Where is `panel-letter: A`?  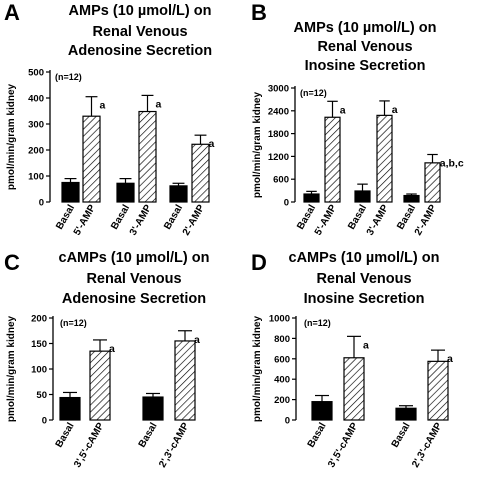
panel-letter: A is located at coordinates (12, 12).